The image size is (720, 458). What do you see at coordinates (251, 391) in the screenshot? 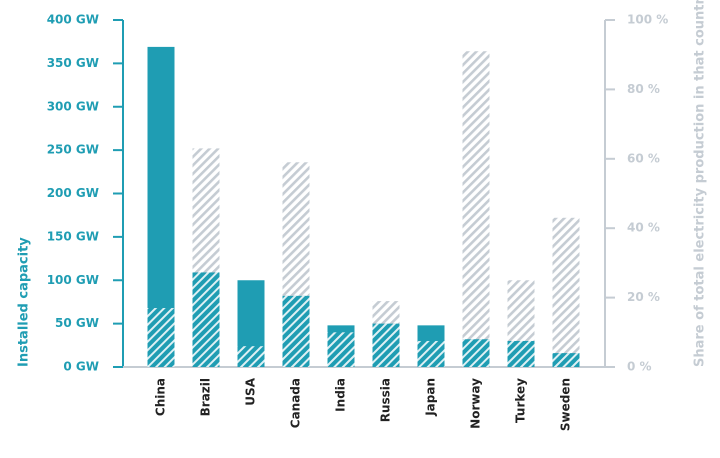
I see `x-tick-label: USA` at bounding box center [251, 391].